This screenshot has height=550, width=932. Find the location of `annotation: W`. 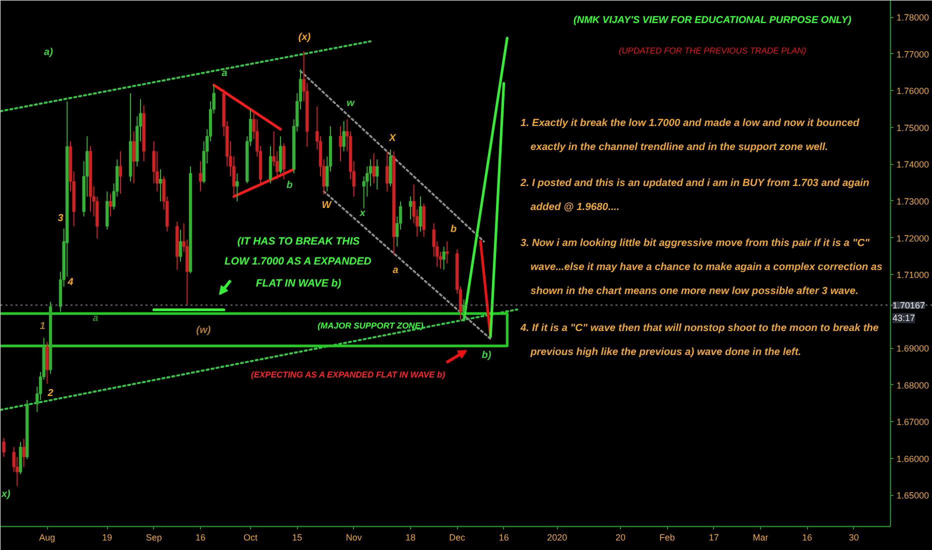

annotation: W is located at coordinates (327, 205).